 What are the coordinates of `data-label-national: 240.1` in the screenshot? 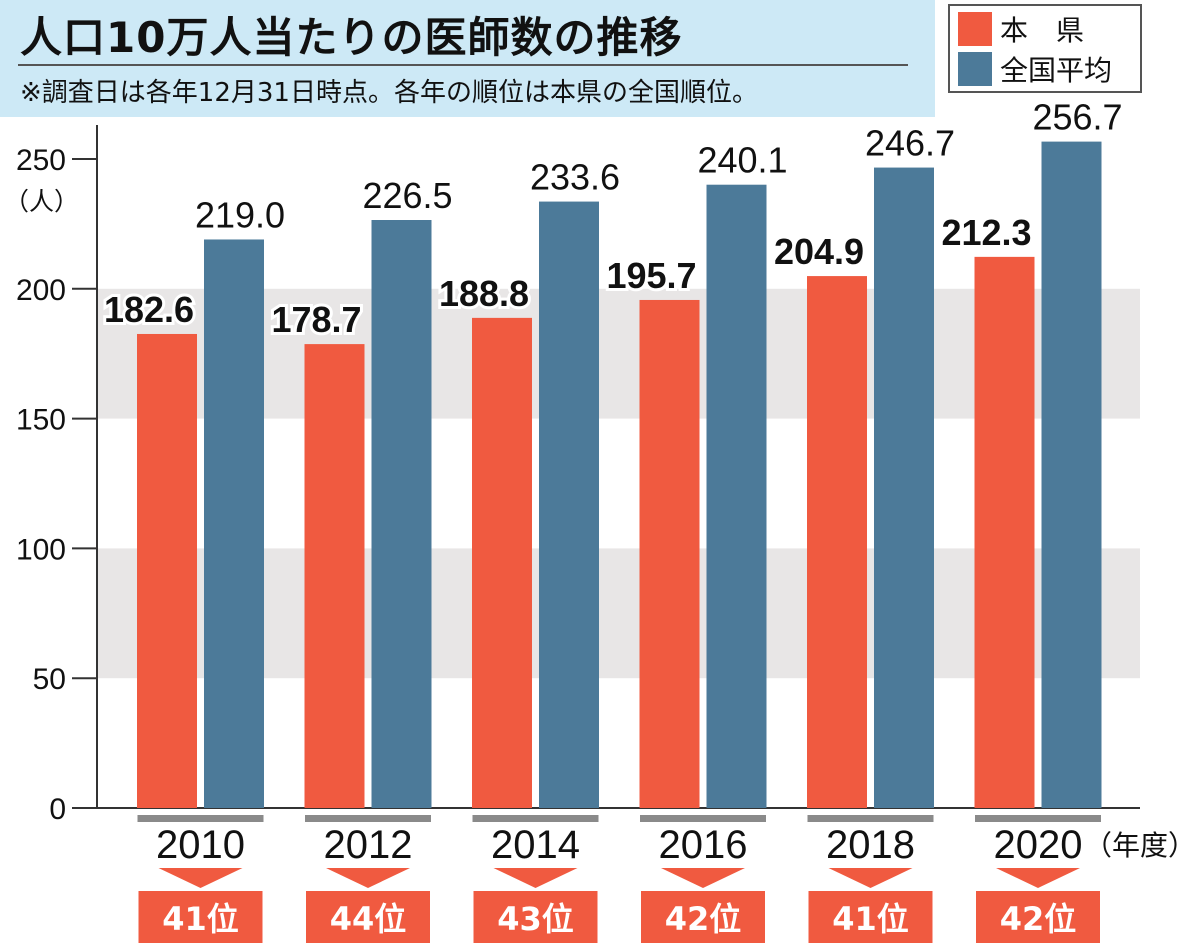 It's located at (742, 160).